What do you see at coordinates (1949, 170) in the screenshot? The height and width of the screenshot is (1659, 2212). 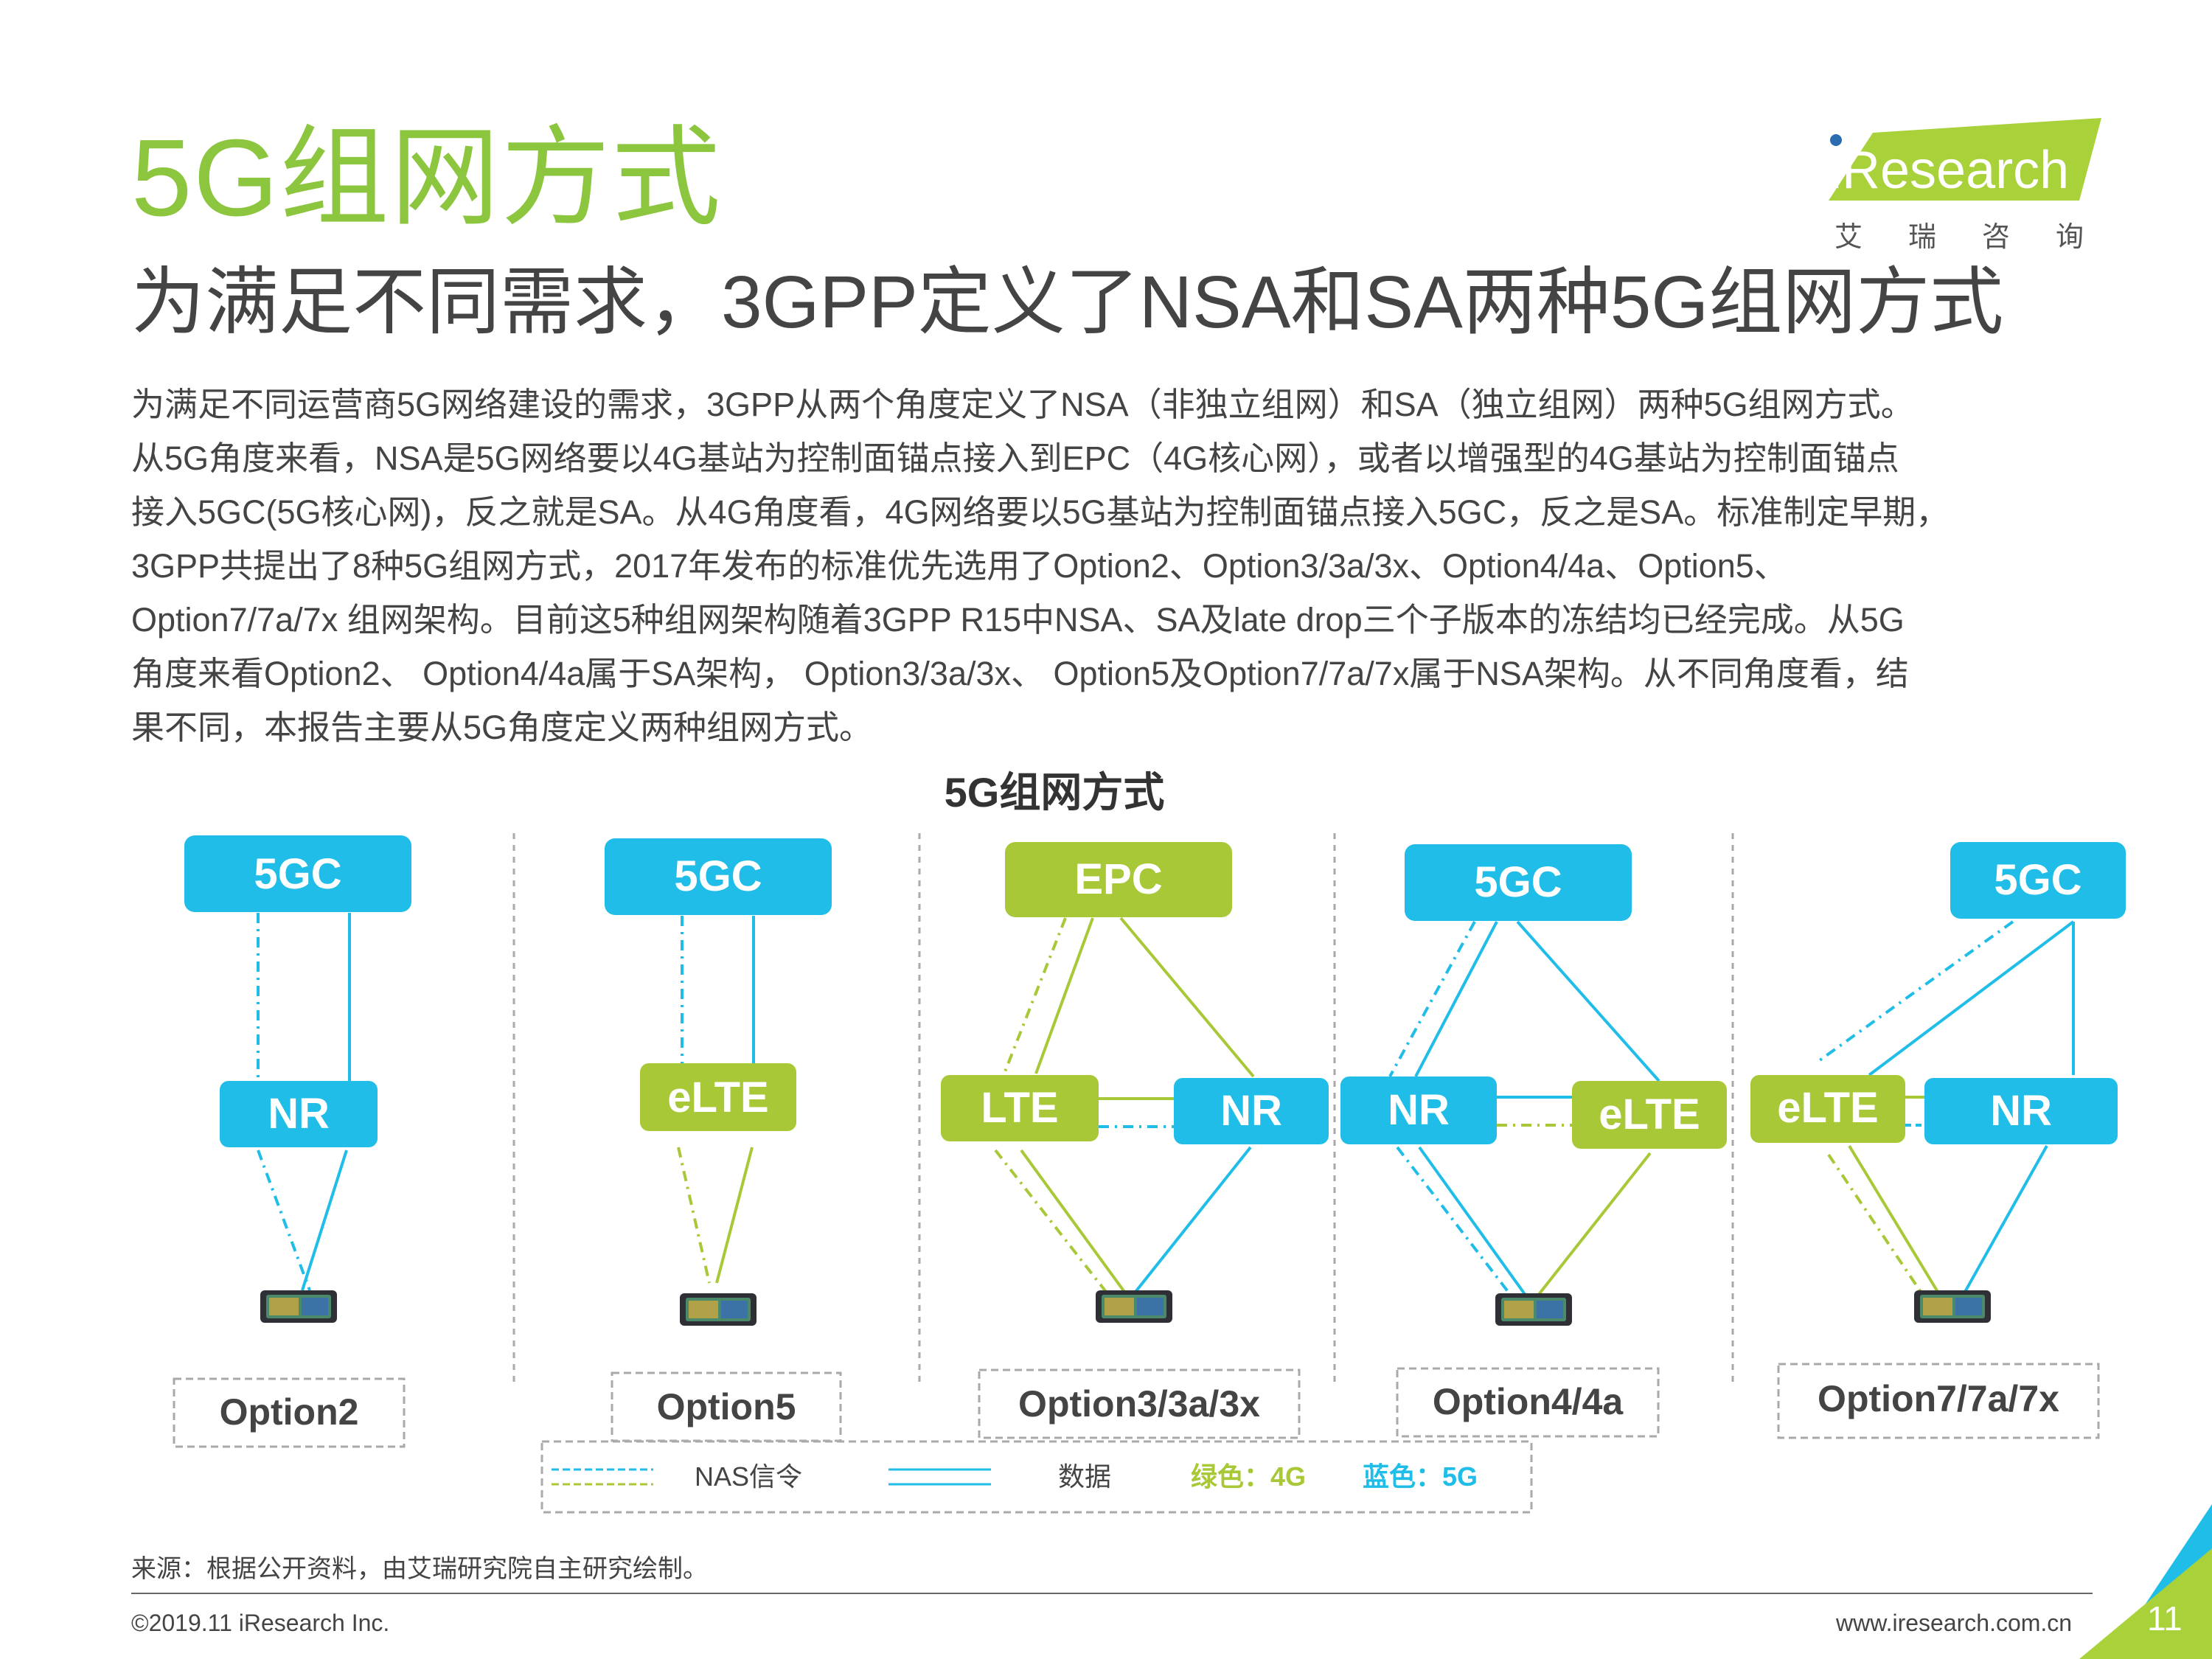 I see `logo-wordmark: iResearch` at bounding box center [1949, 170].